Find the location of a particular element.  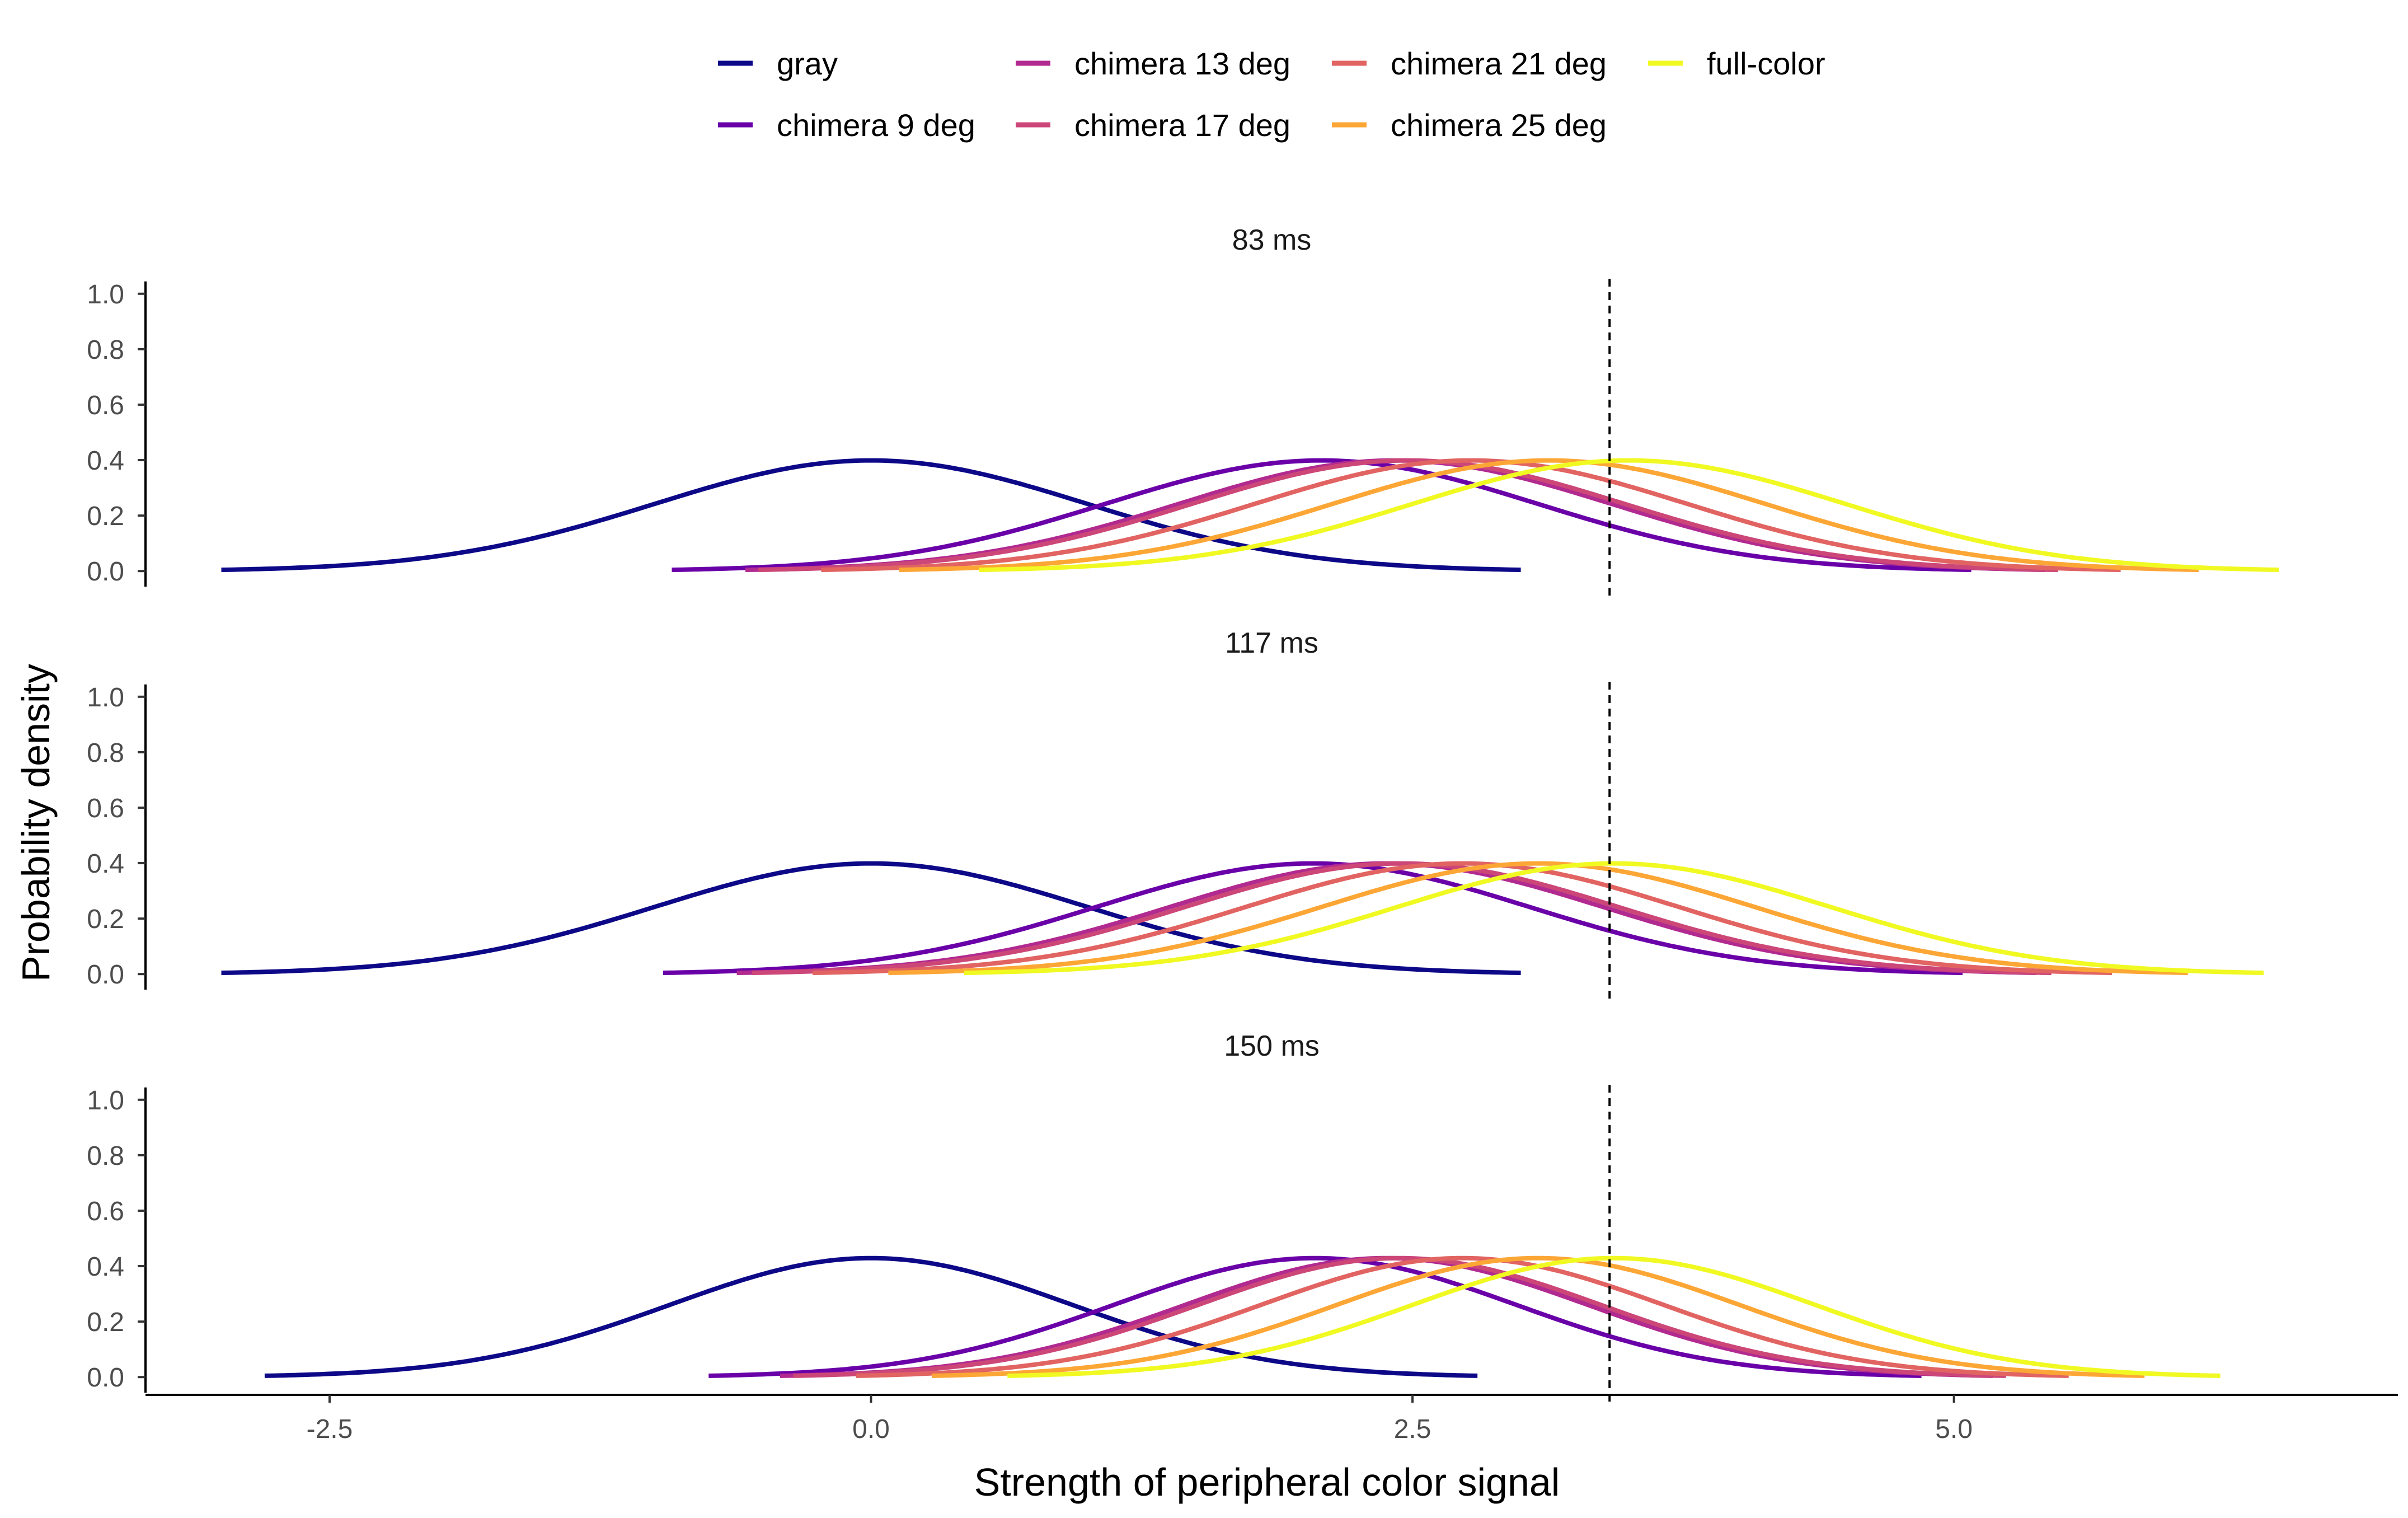

legend-item-chimera-13-deg: chimera 13 deg is located at coordinates (1153, 63).